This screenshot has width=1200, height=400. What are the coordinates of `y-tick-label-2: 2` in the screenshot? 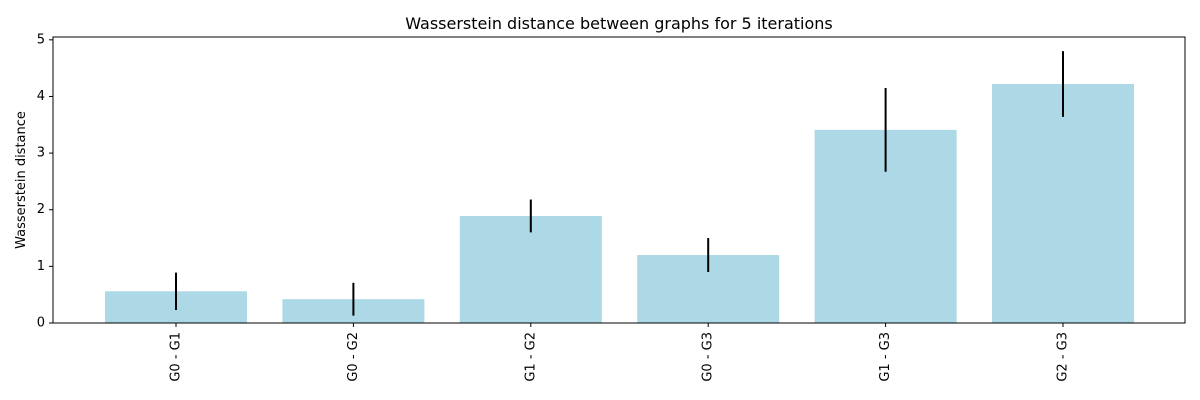 It's located at (41, 209).